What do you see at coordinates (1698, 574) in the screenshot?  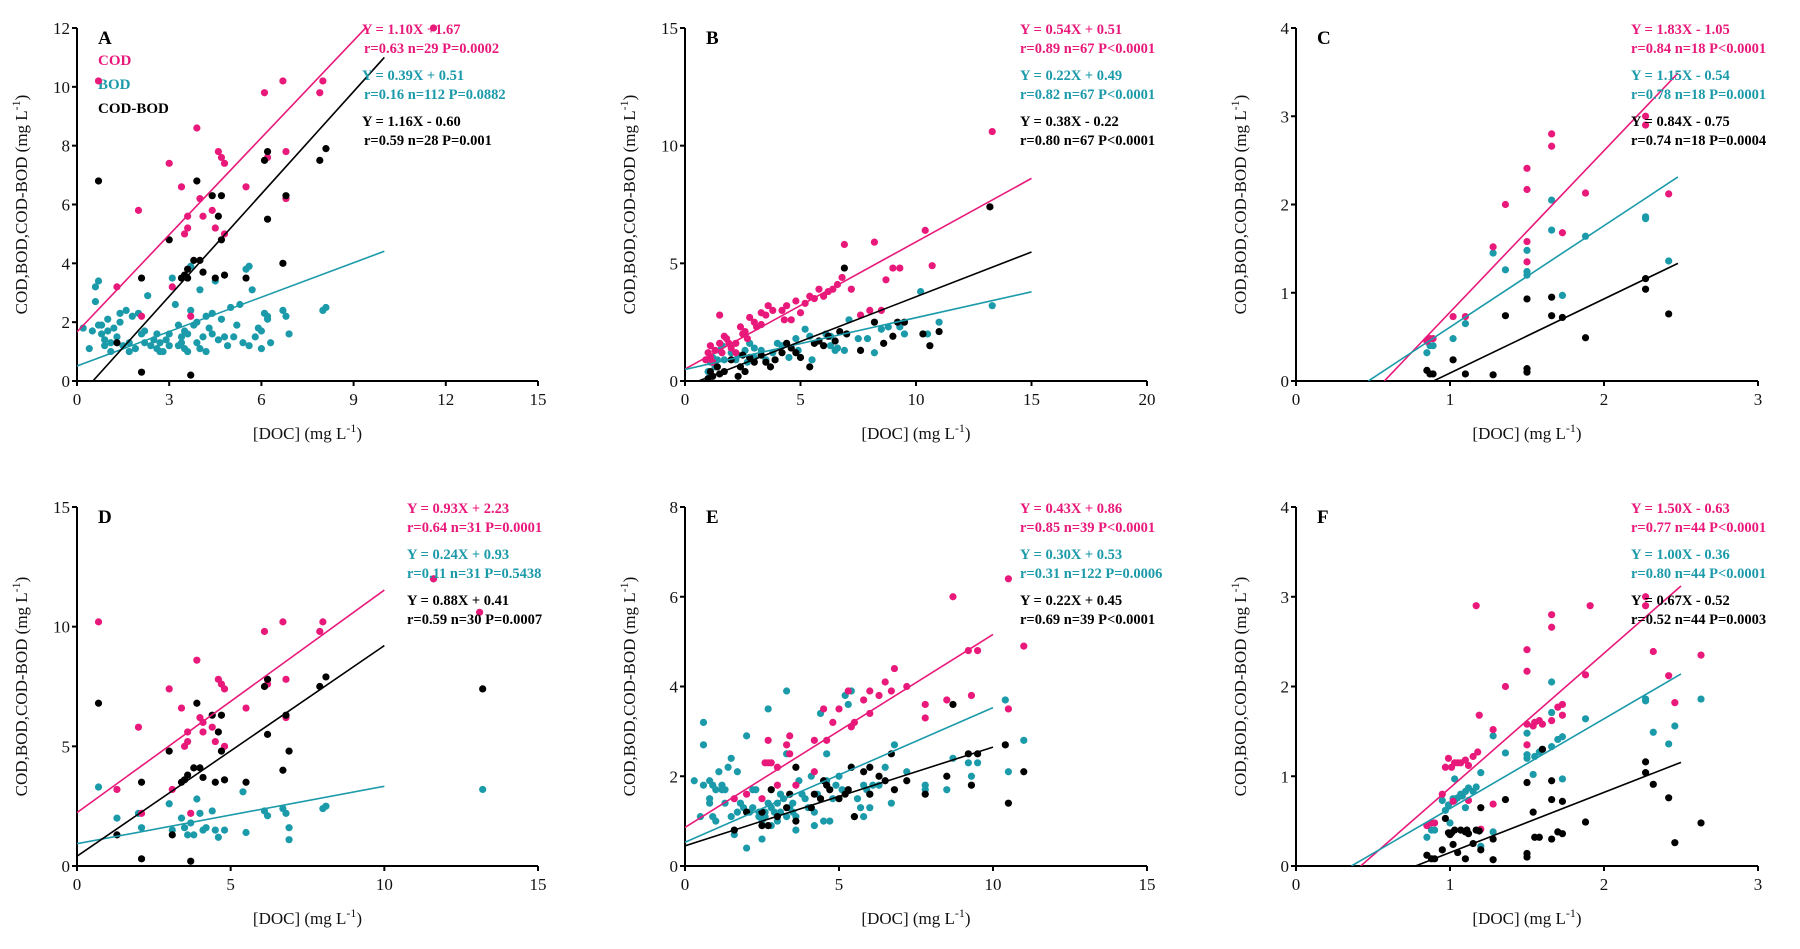 I see `stats-bod: r=0.80 n=44 P<0.0001` at bounding box center [1698, 574].